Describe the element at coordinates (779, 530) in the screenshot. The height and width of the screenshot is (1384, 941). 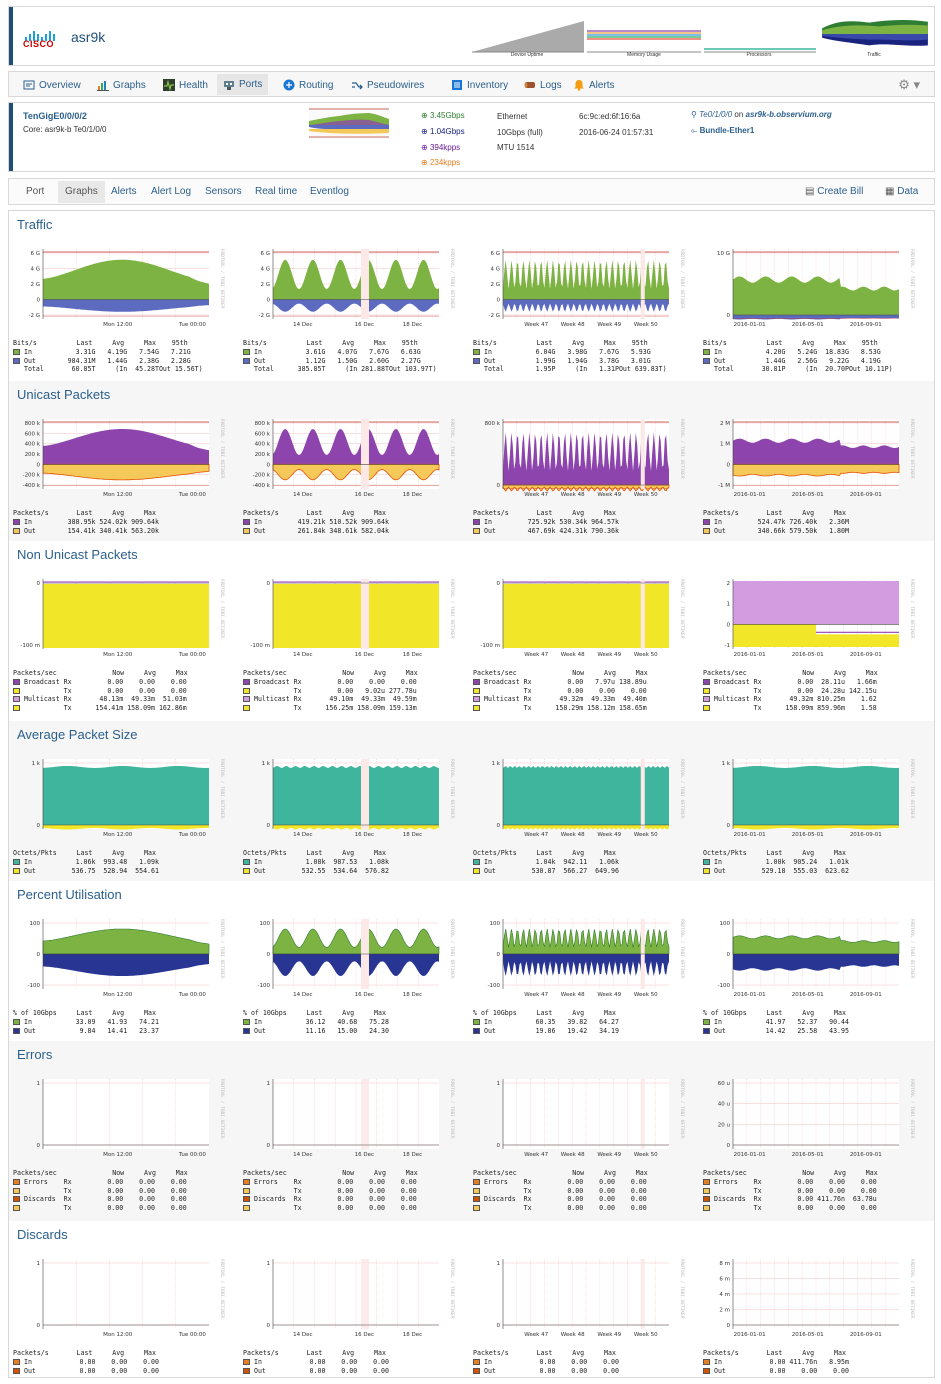
I see `legend-text: Out 340.66k 579.50k 1.80M` at that location.